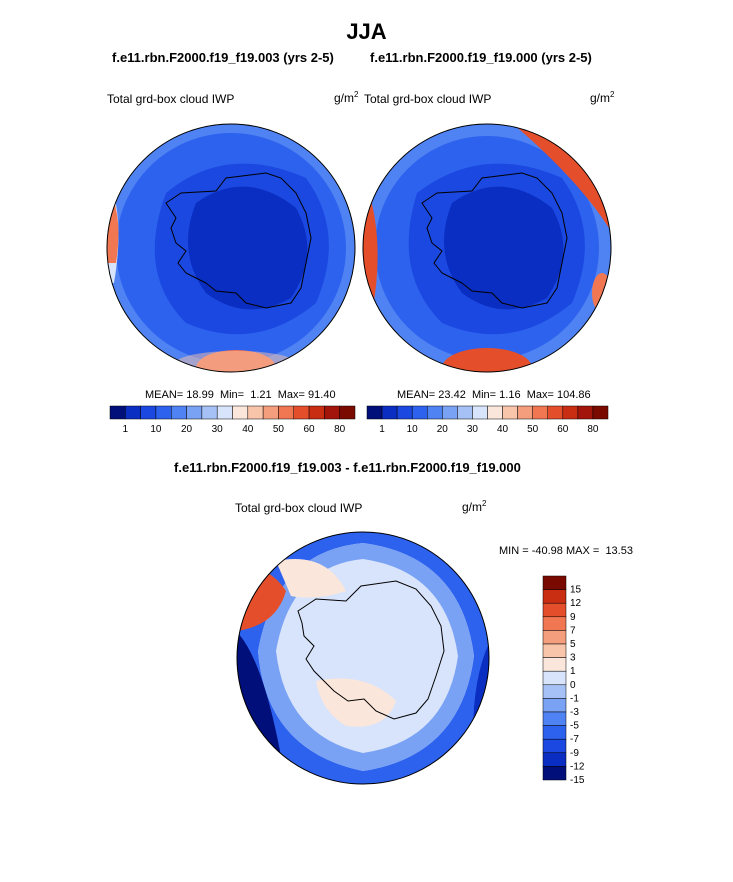  I want to click on colorbar-tick-label: 12, so click(576, 603).